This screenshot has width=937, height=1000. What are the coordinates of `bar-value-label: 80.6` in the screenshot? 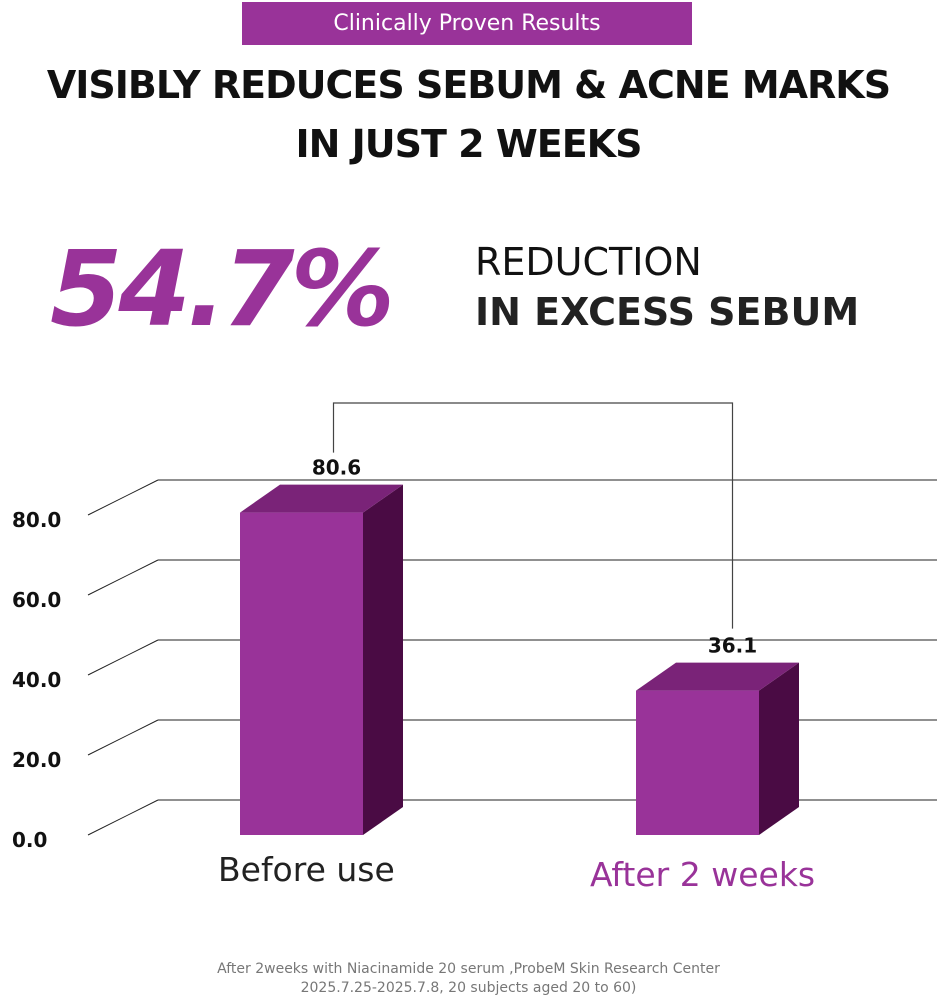 It's located at (336, 468).